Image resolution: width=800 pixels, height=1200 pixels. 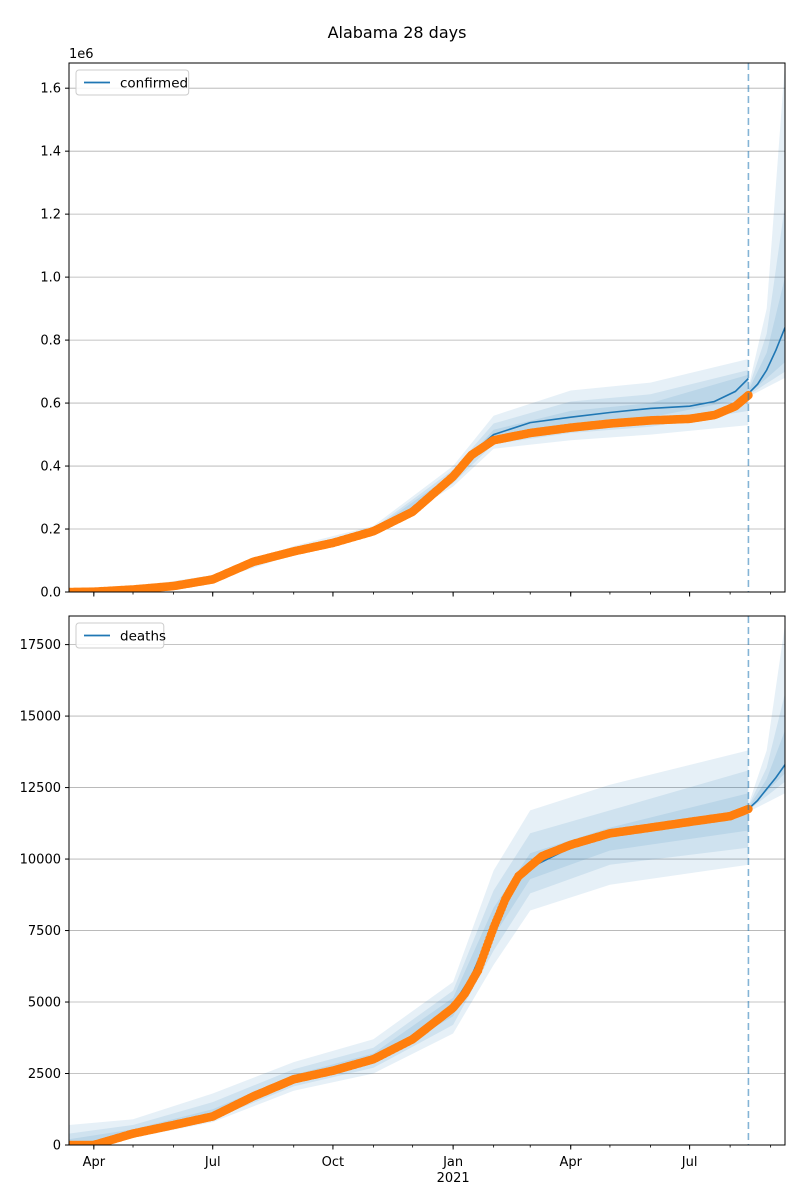 What do you see at coordinates (40, 717) in the screenshot?
I see `y-tick-label: 15000` at bounding box center [40, 717].